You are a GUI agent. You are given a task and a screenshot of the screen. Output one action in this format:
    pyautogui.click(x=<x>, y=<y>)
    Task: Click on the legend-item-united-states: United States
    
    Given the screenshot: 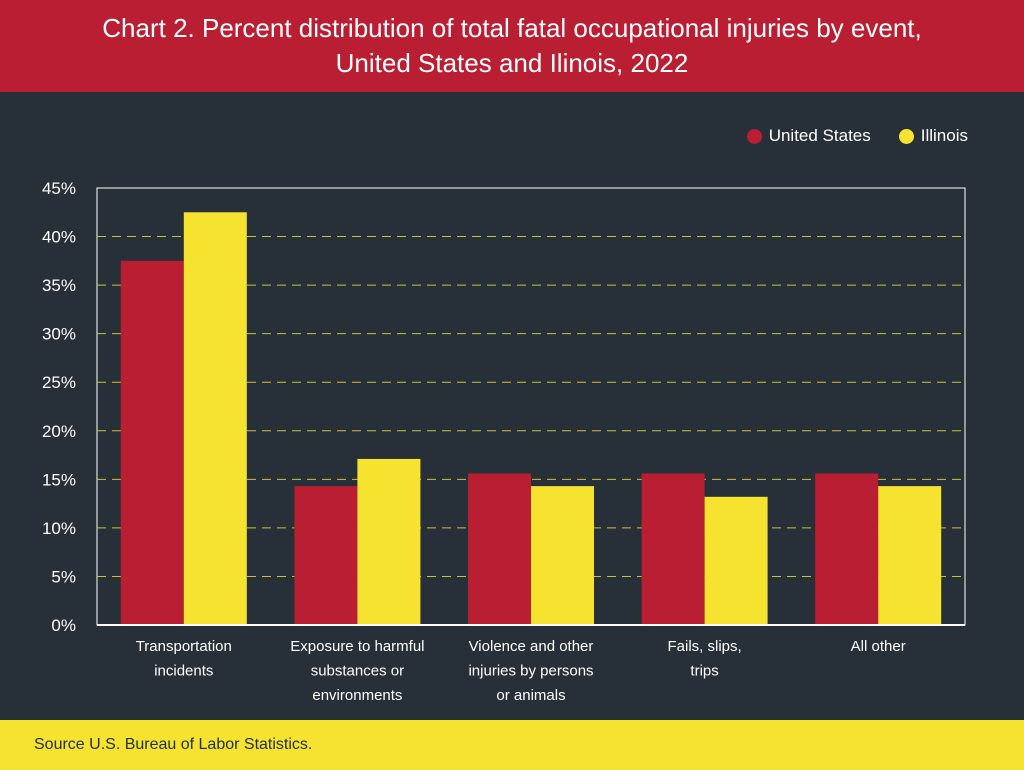 What is the action you would take?
    pyautogui.click(x=808, y=136)
    